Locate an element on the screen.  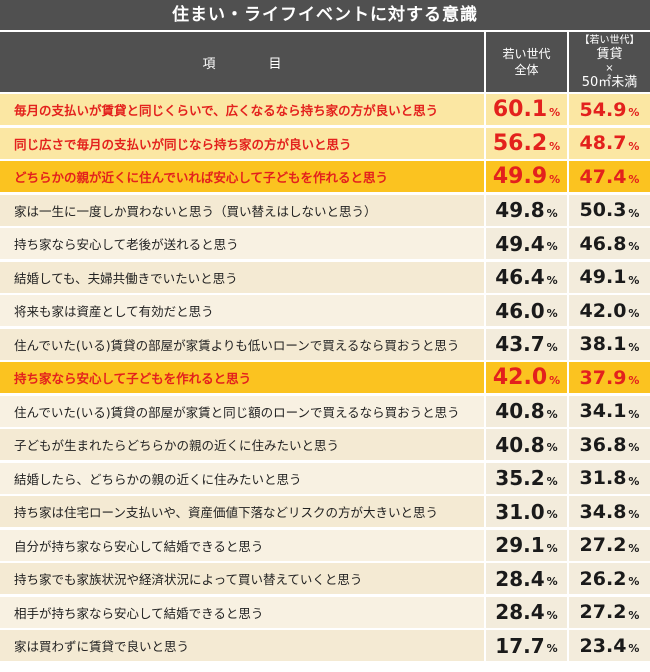
value-all-cell: 43.7% is located at coordinates (526, 344).